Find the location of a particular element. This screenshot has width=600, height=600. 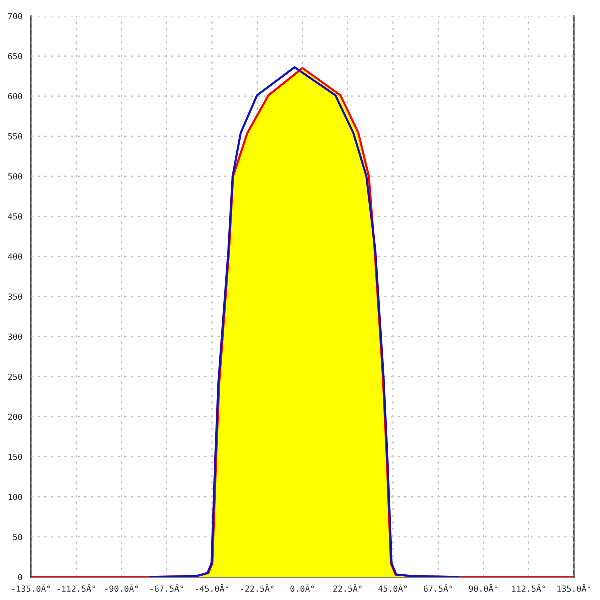

x-tick-label: 90.0Â° is located at coordinates (483, 588).